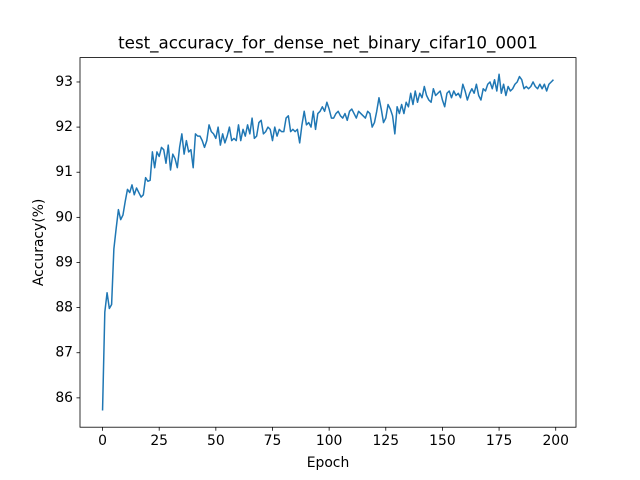 The image size is (640, 480). Describe the element at coordinates (273, 441) in the screenshot. I see `x-tick-label: 75` at that location.